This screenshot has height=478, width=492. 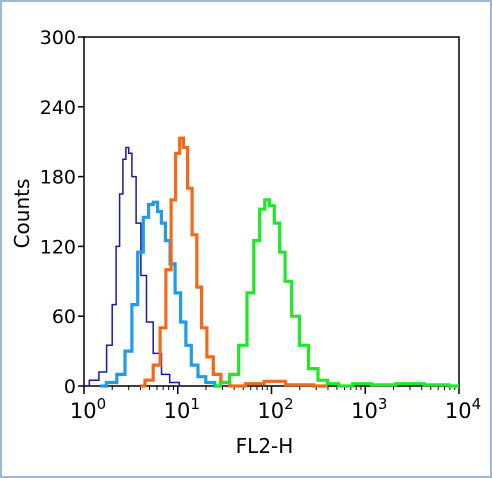 I want to click on y-tick-label: 0, so click(x=70, y=387).